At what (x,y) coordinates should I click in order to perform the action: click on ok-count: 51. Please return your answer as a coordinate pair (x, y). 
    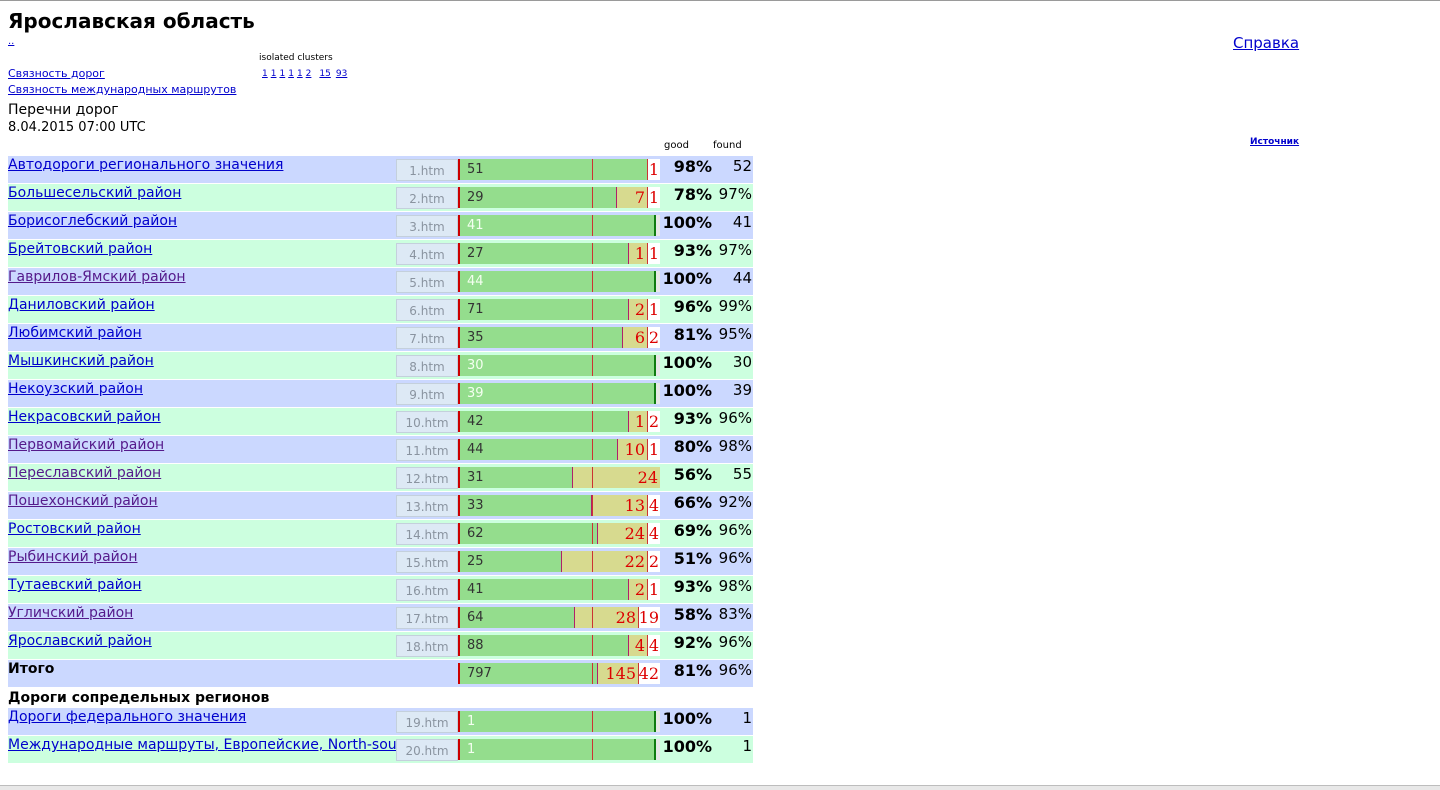
    Looking at the image, I should click on (475, 169).